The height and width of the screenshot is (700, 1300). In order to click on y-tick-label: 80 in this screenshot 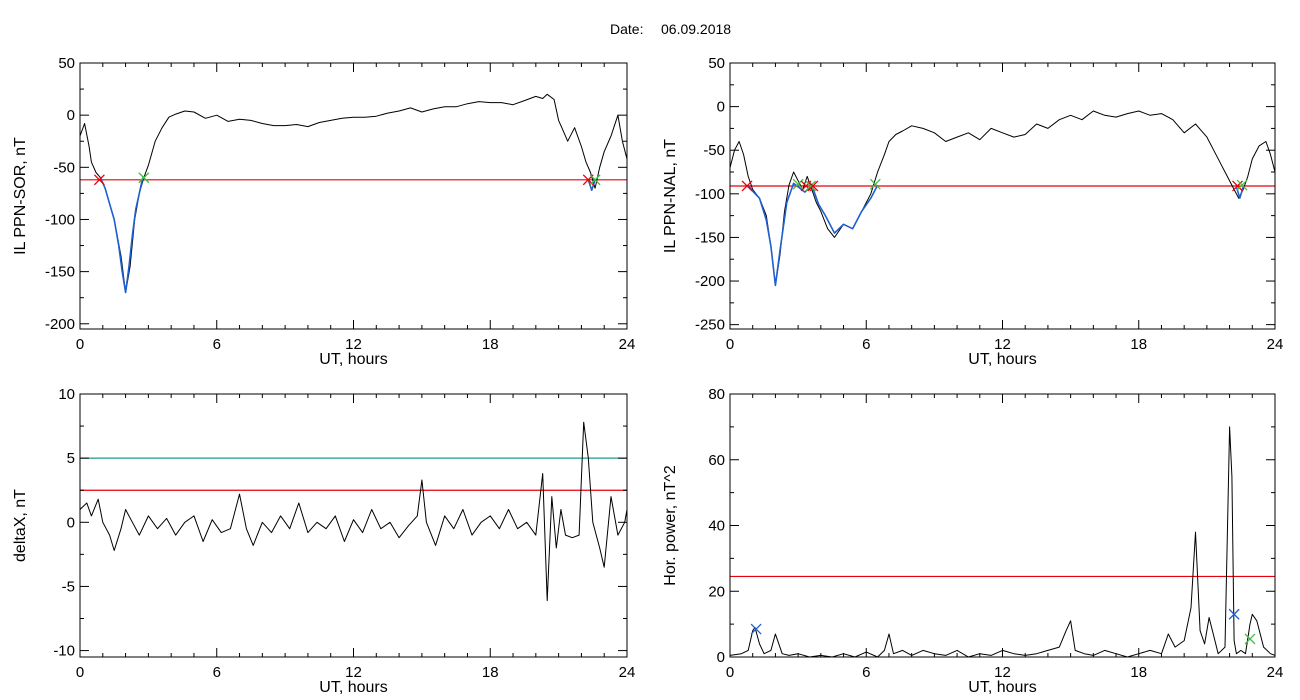, I will do `click(716, 394)`.